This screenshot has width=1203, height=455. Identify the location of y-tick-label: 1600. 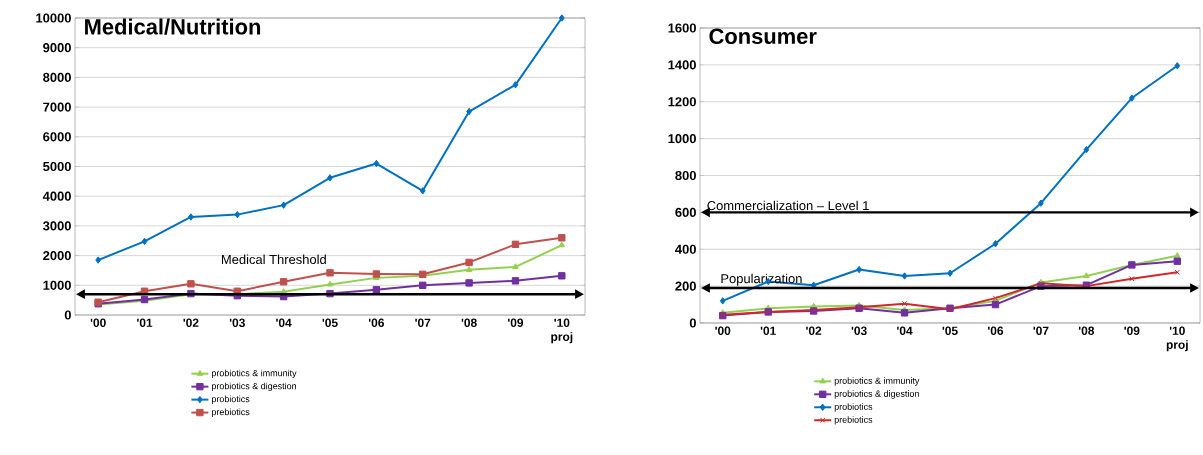
(682, 28).